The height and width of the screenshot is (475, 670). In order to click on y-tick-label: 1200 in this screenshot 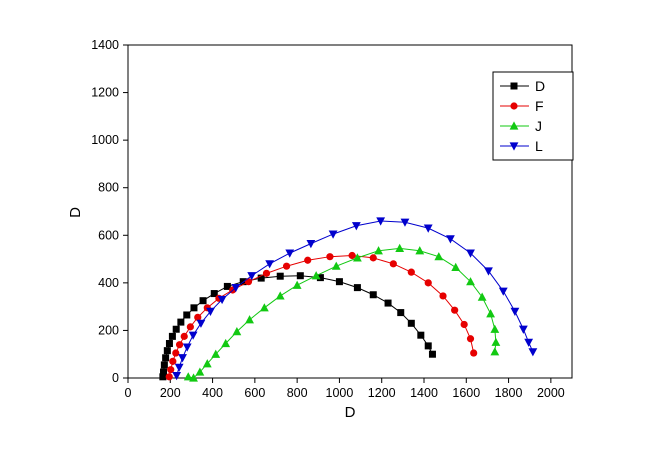, I will do `click(105, 93)`.